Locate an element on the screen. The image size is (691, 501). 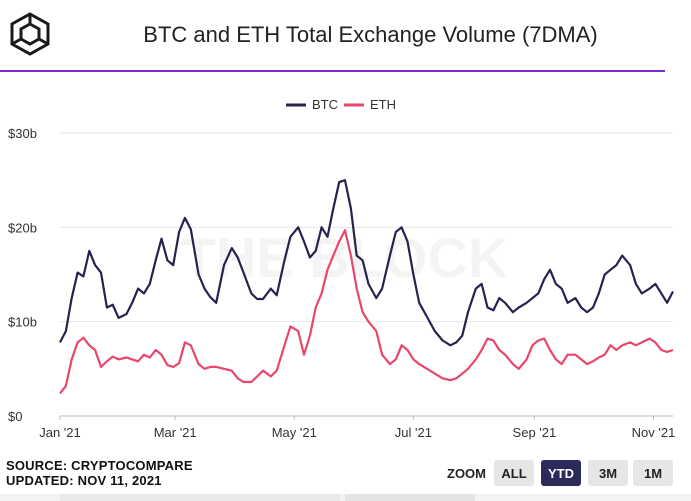
legend-label-btc: BTC is located at coordinates (325, 104).